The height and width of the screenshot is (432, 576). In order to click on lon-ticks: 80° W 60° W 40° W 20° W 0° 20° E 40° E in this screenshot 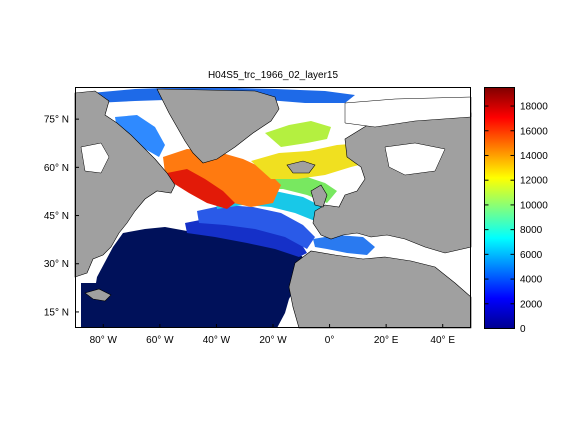, I will do `click(272, 335)`.